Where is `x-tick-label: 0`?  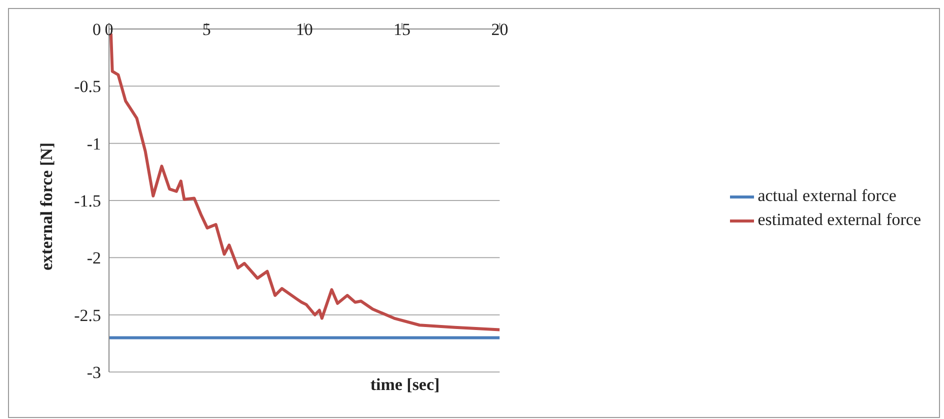 x-tick-label: 0 is located at coordinates (109, 29).